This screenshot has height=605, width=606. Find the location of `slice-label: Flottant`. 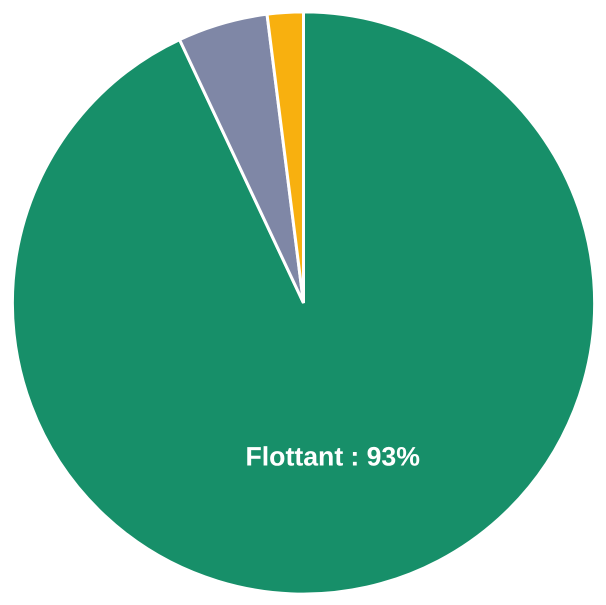

slice-label: Flottant is located at coordinates (294, 456).